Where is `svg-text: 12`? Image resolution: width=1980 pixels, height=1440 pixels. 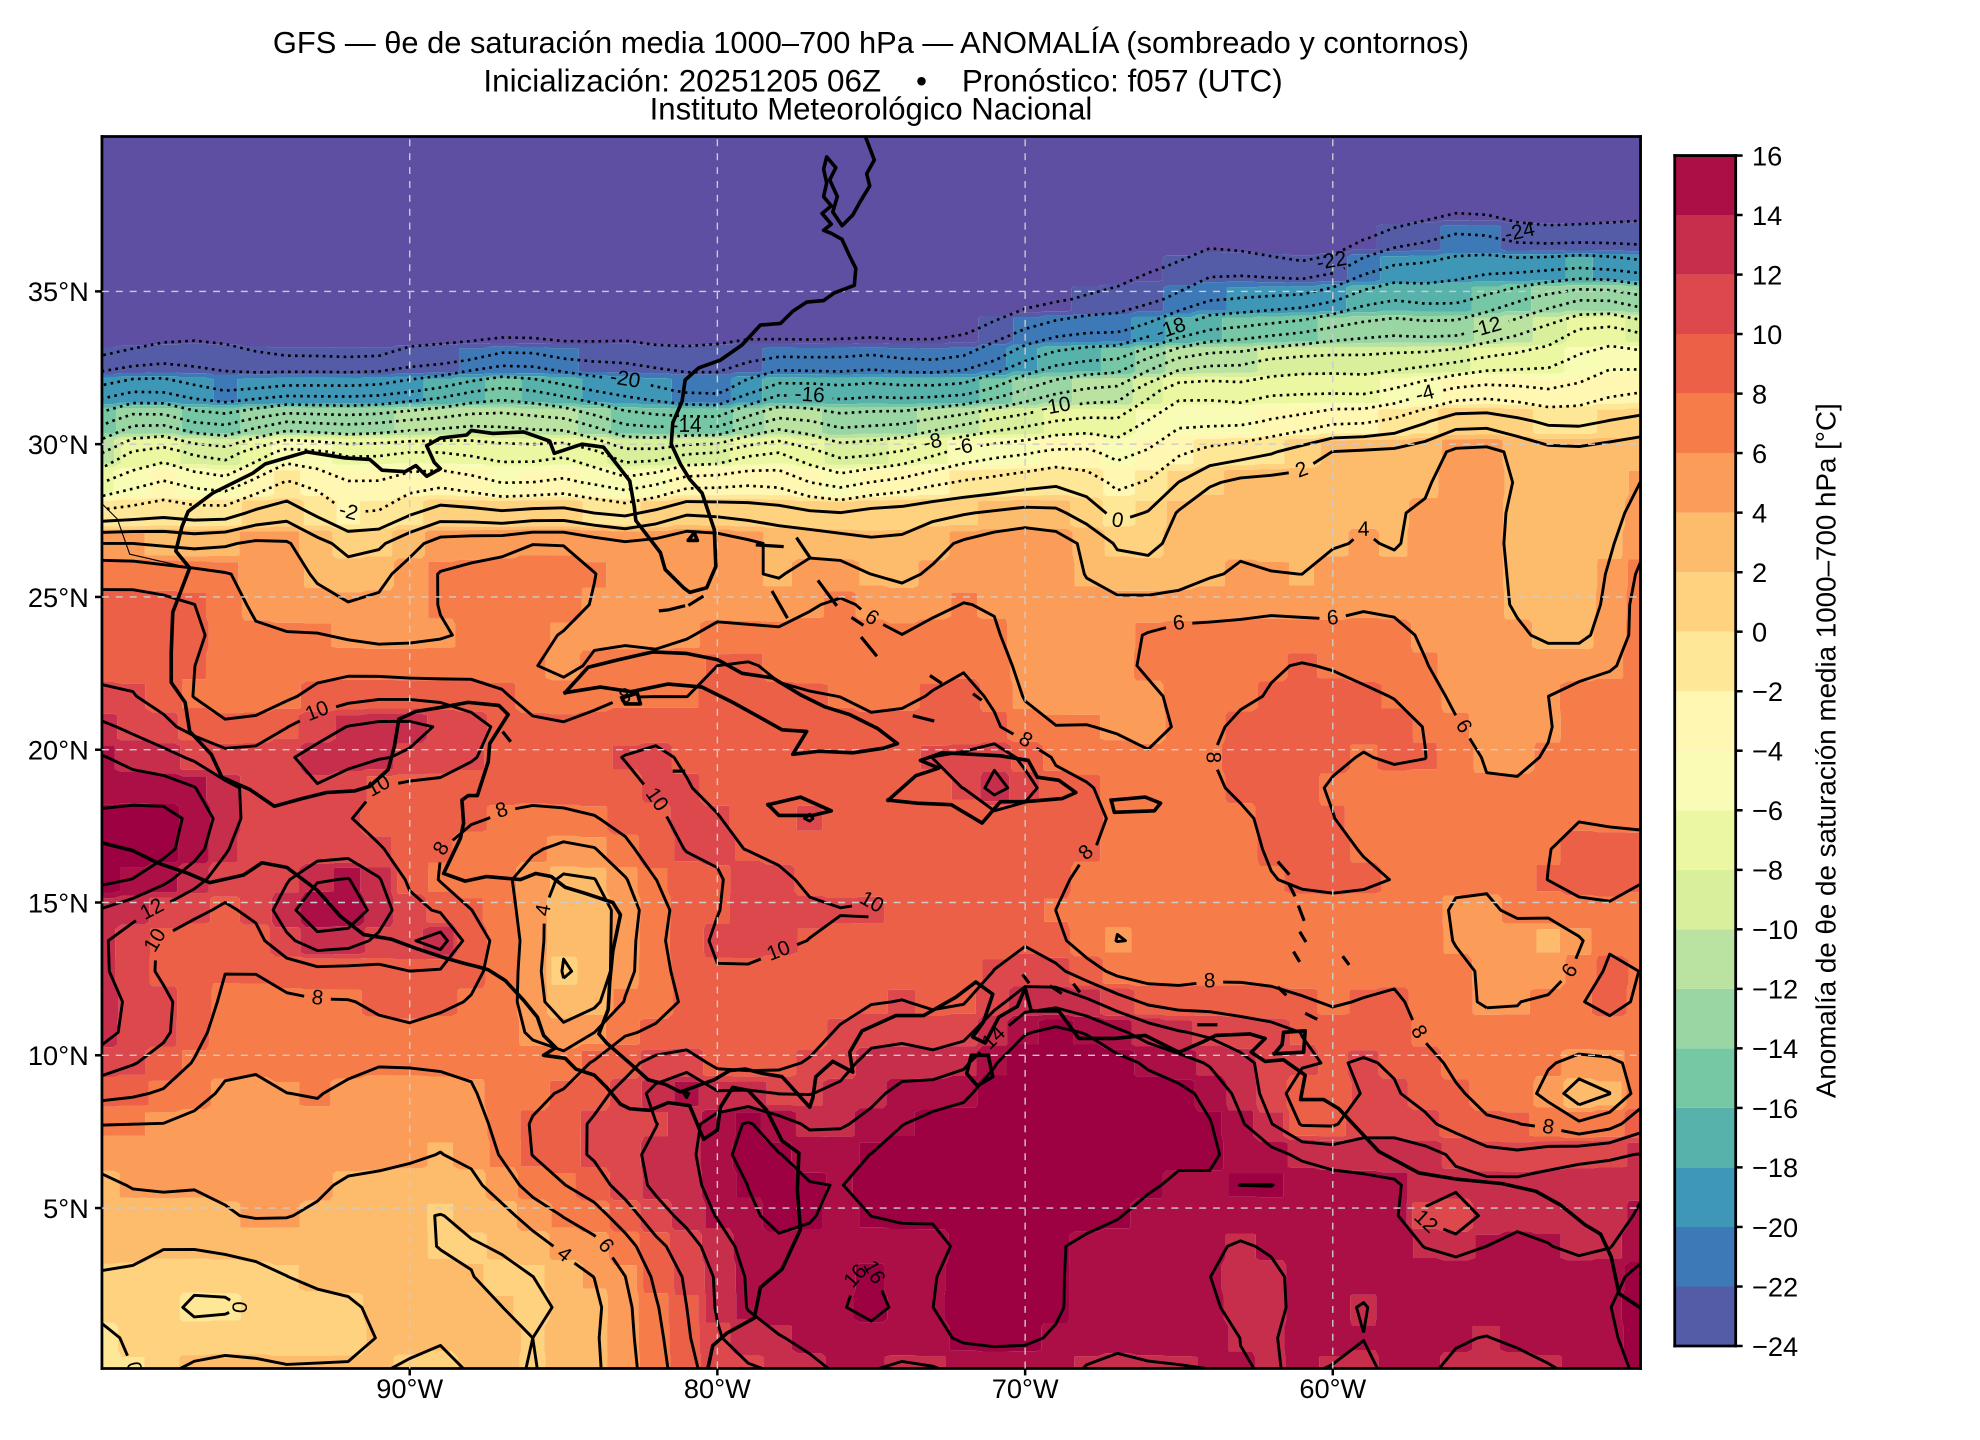 svg-text: 12 is located at coordinates (1767, 274).